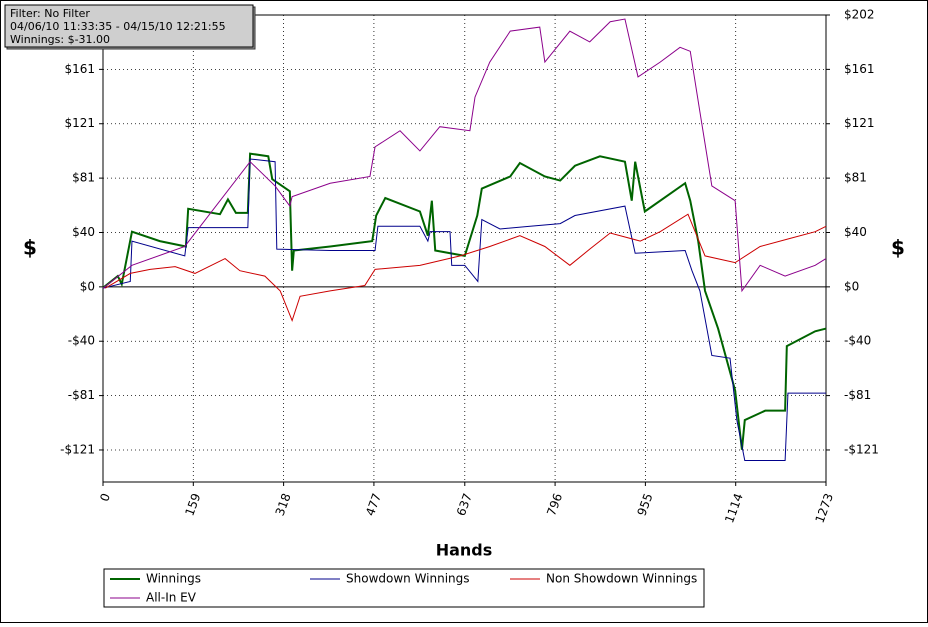  What do you see at coordinates (105, 497) in the screenshot?
I see `x-tick-label: 0` at bounding box center [105, 497].